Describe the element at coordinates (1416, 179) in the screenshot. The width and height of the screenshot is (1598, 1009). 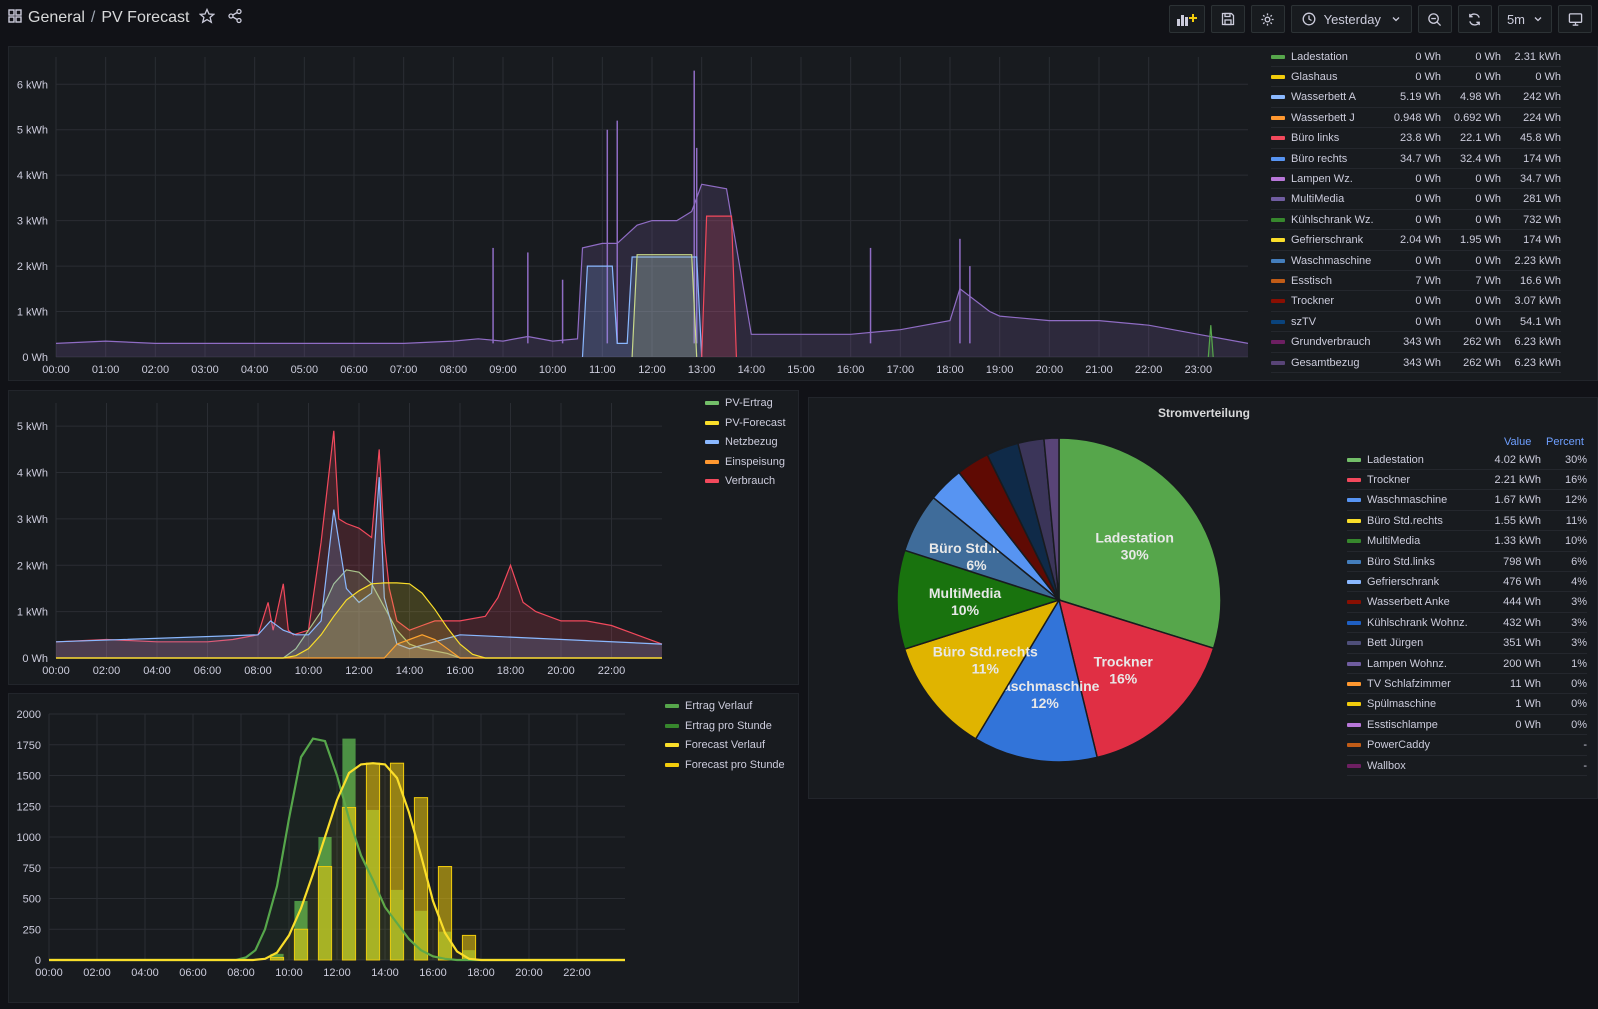
I see `legend-row: Lampen Wz. 0 Wh 0 Wh 34.7 Wh` at that location.